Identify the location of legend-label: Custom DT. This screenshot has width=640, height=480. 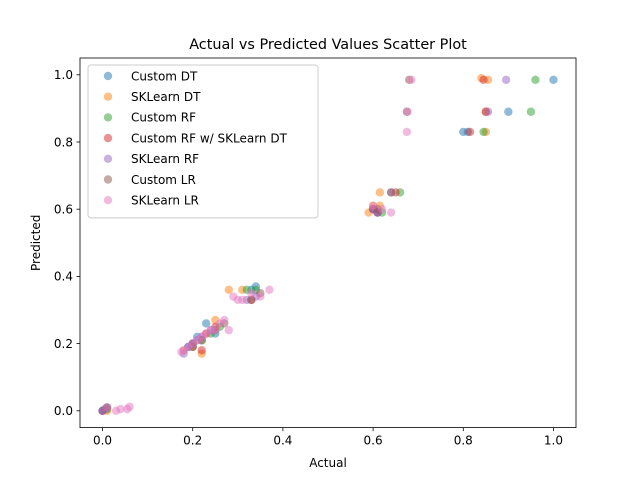
(164, 76).